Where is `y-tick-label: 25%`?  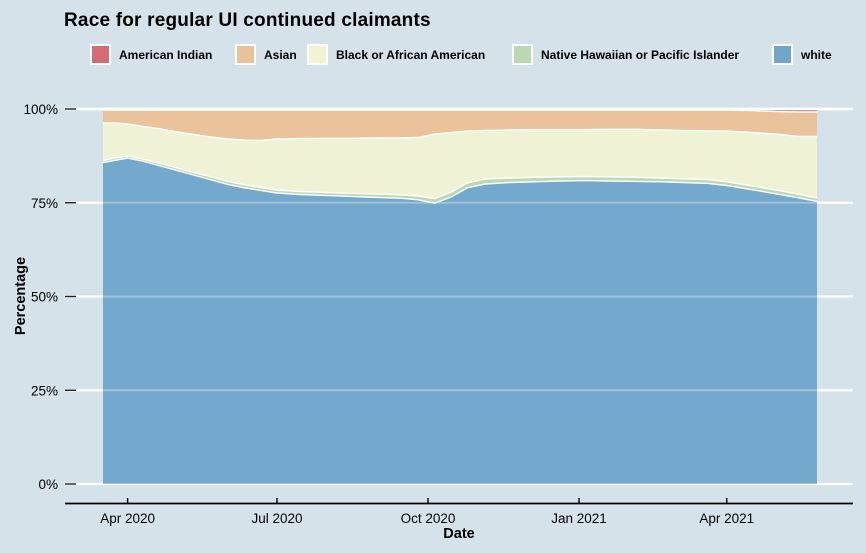 y-tick-label: 25% is located at coordinates (44, 390).